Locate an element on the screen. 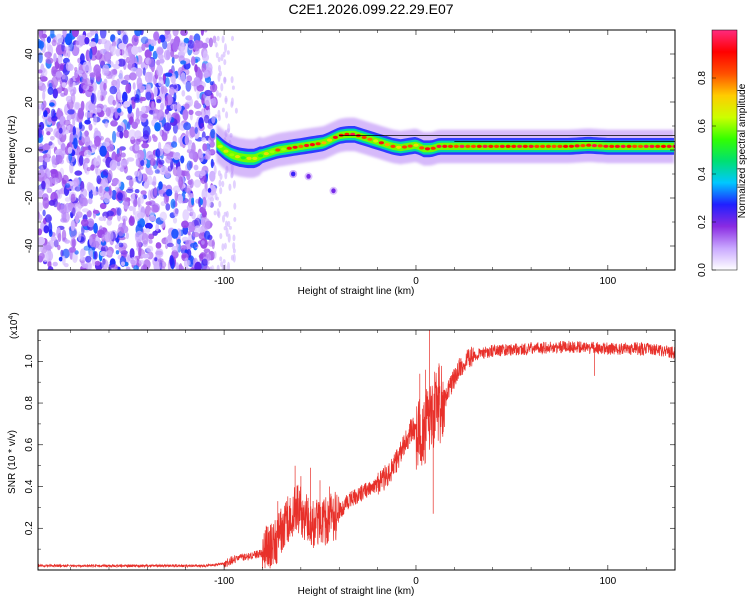 This screenshot has height=600, width=750. spectrogram-blobs is located at coordinates (313, 182).